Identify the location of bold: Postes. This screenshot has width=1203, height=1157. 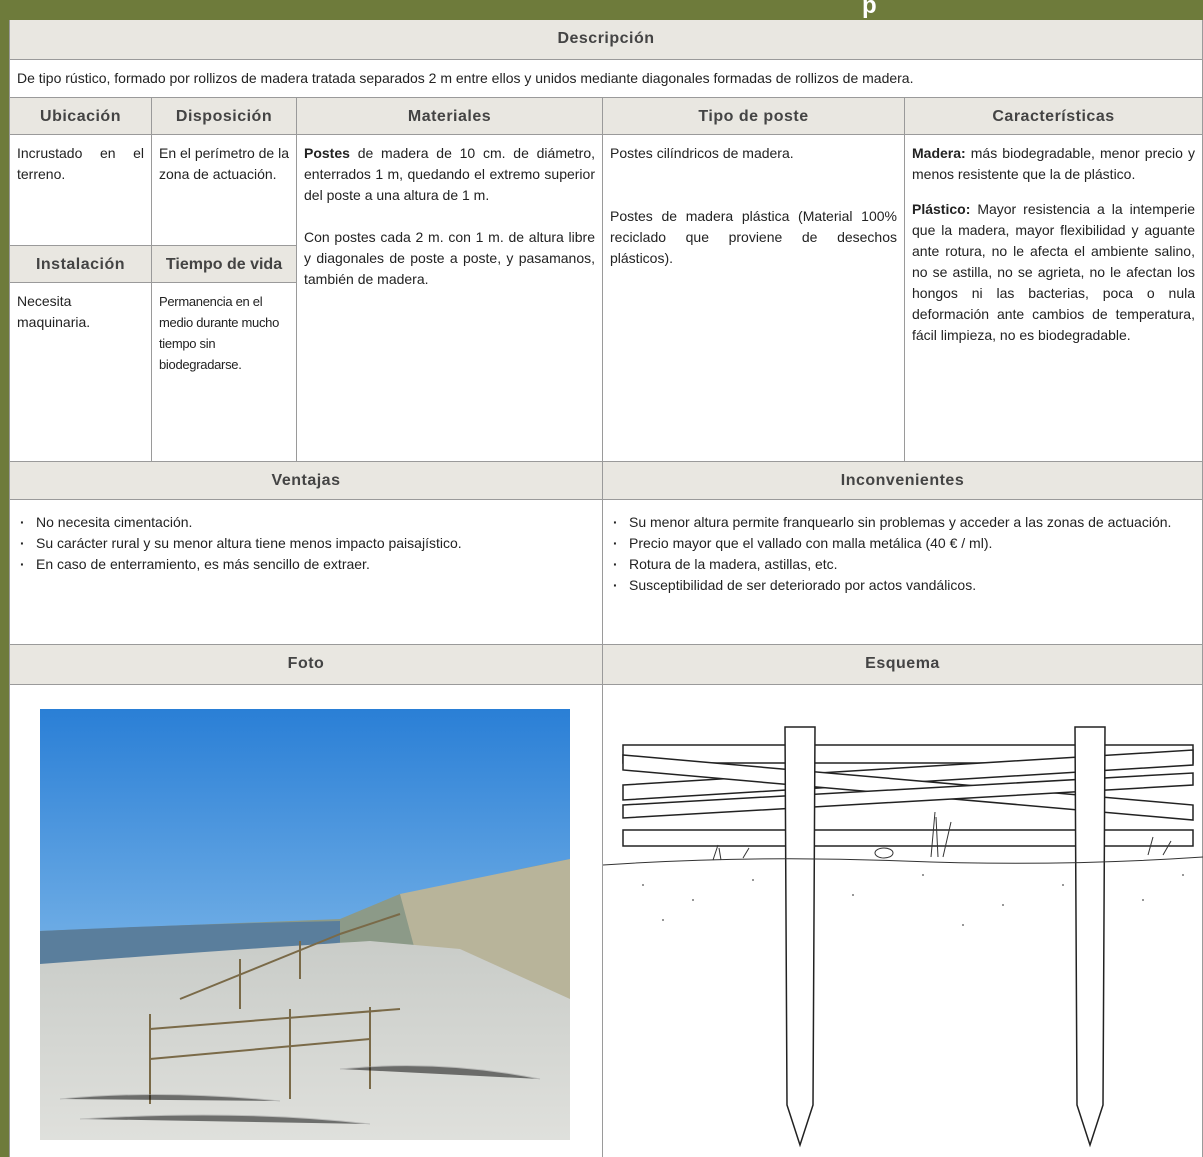
(327, 153).